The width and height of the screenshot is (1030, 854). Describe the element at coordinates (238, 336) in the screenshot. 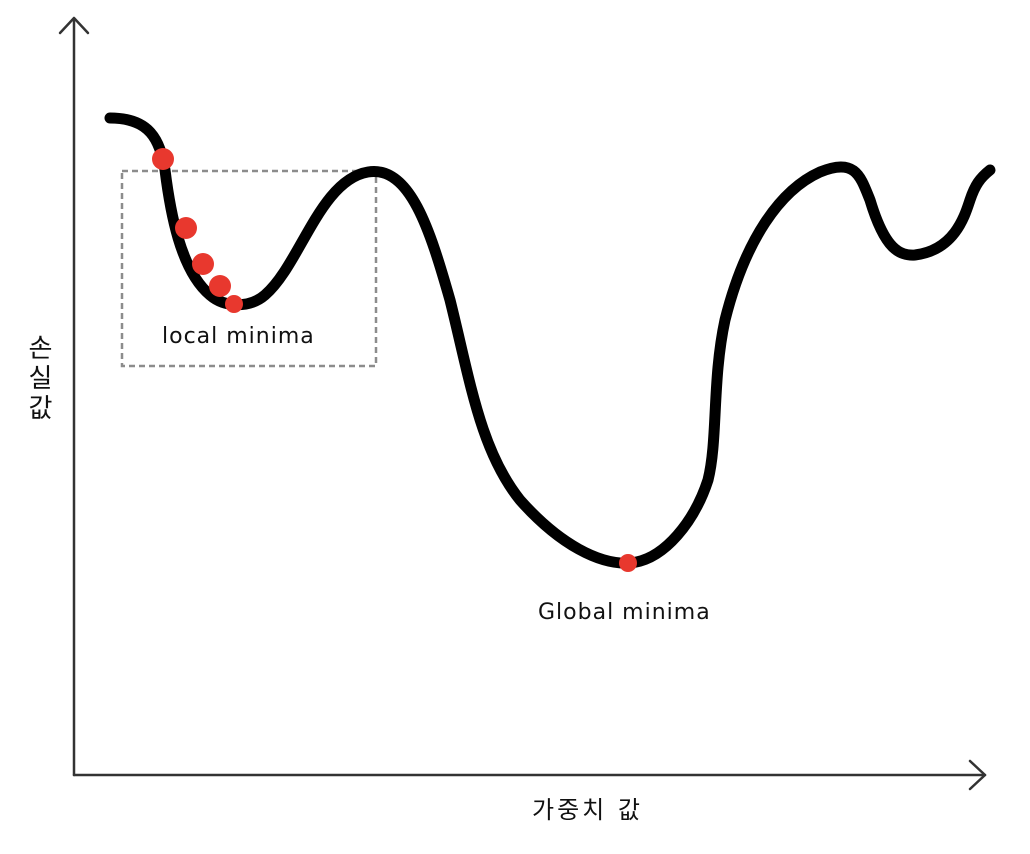

I see `local-minima-label: local minima` at that location.